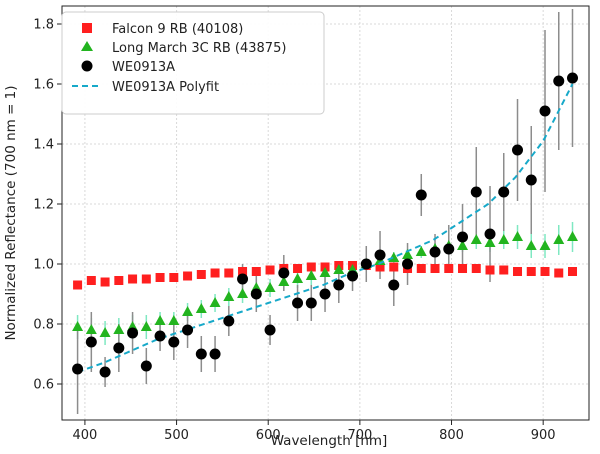  I want to click on x-tick-label: 400, so click(84, 435).